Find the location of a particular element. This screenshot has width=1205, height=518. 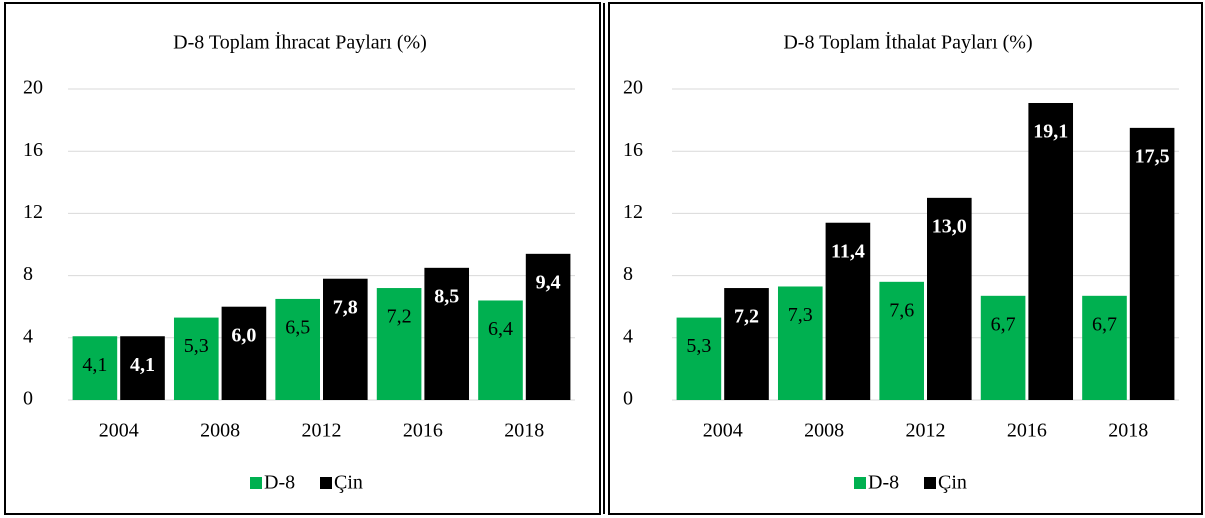

chart-title: D-8 Toplam İthalat Payları (%) is located at coordinates (907, 42).